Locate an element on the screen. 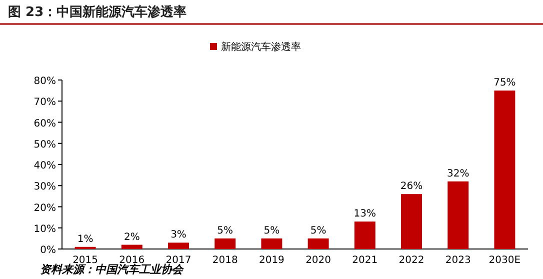 Image resolution: width=543 pixels, height=279 pixels. y-tick-label: 20% is located at coordinates (45, 208).